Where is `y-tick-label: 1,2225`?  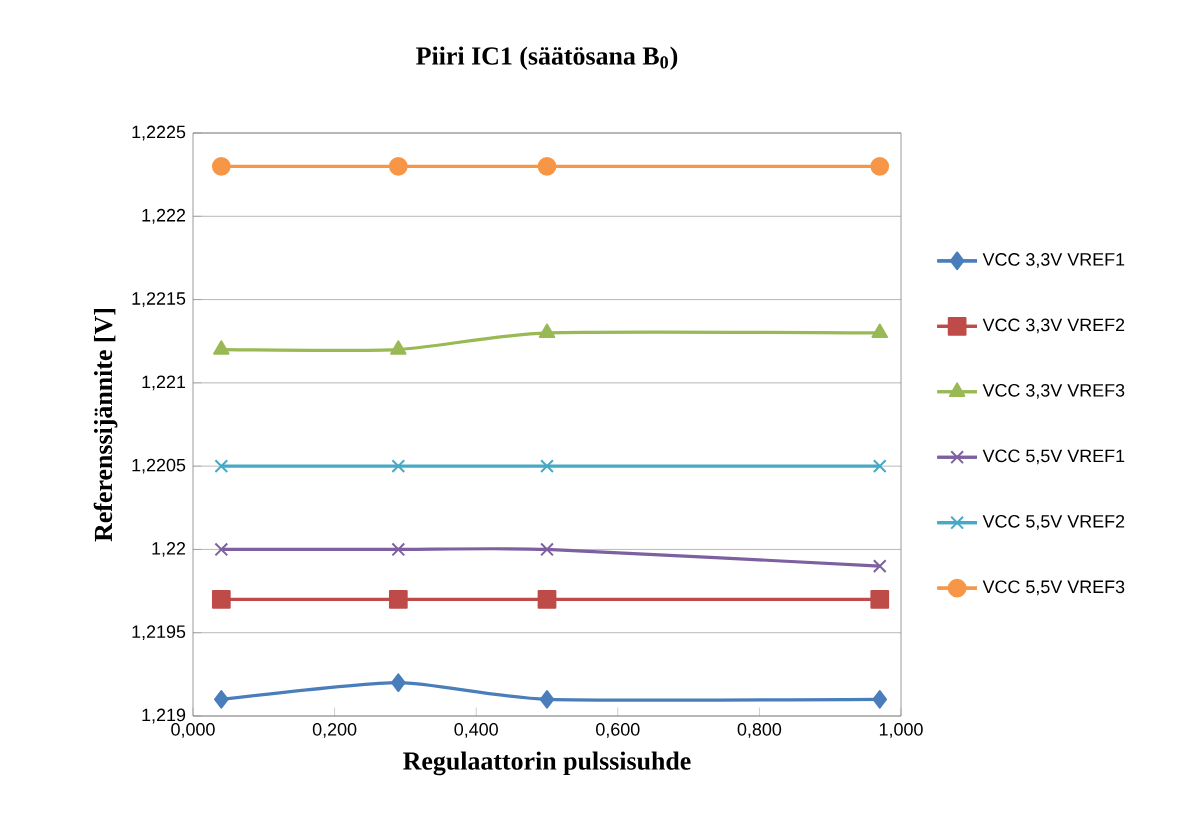
y-tick-label: 1,2225 is located at coordinates (159, 133).